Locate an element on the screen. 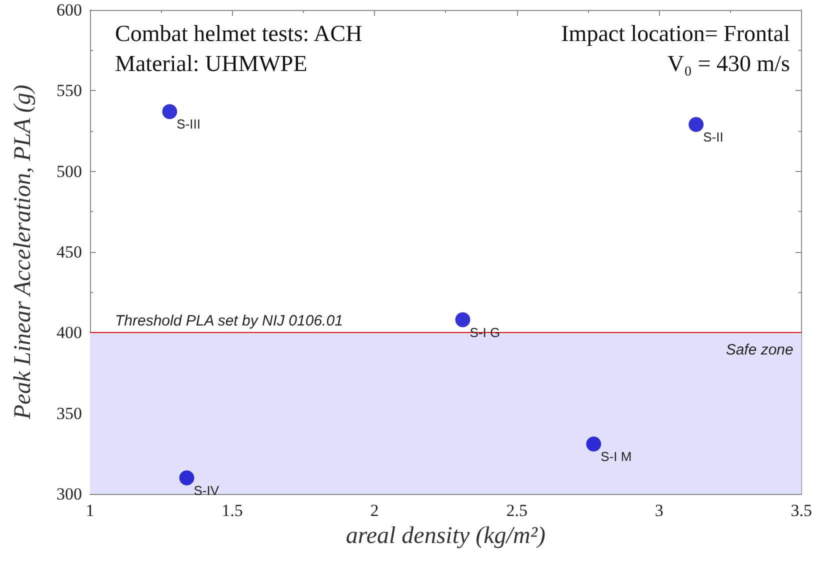  band-label: Safe zone is located at coordinates (760, 350).